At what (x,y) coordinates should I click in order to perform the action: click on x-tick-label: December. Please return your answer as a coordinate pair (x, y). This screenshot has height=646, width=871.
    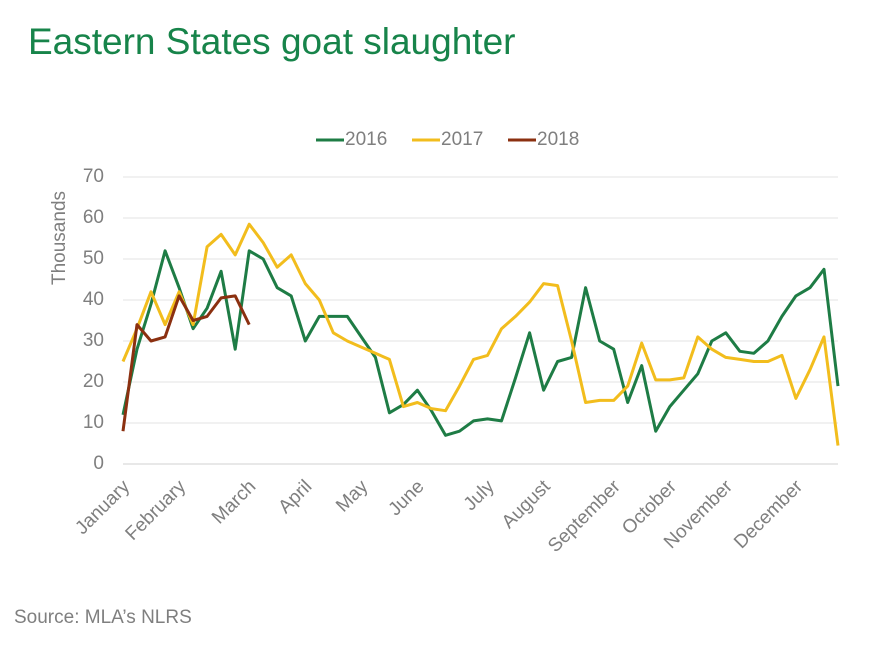
    Looking at the image, I should click on (768, 514).